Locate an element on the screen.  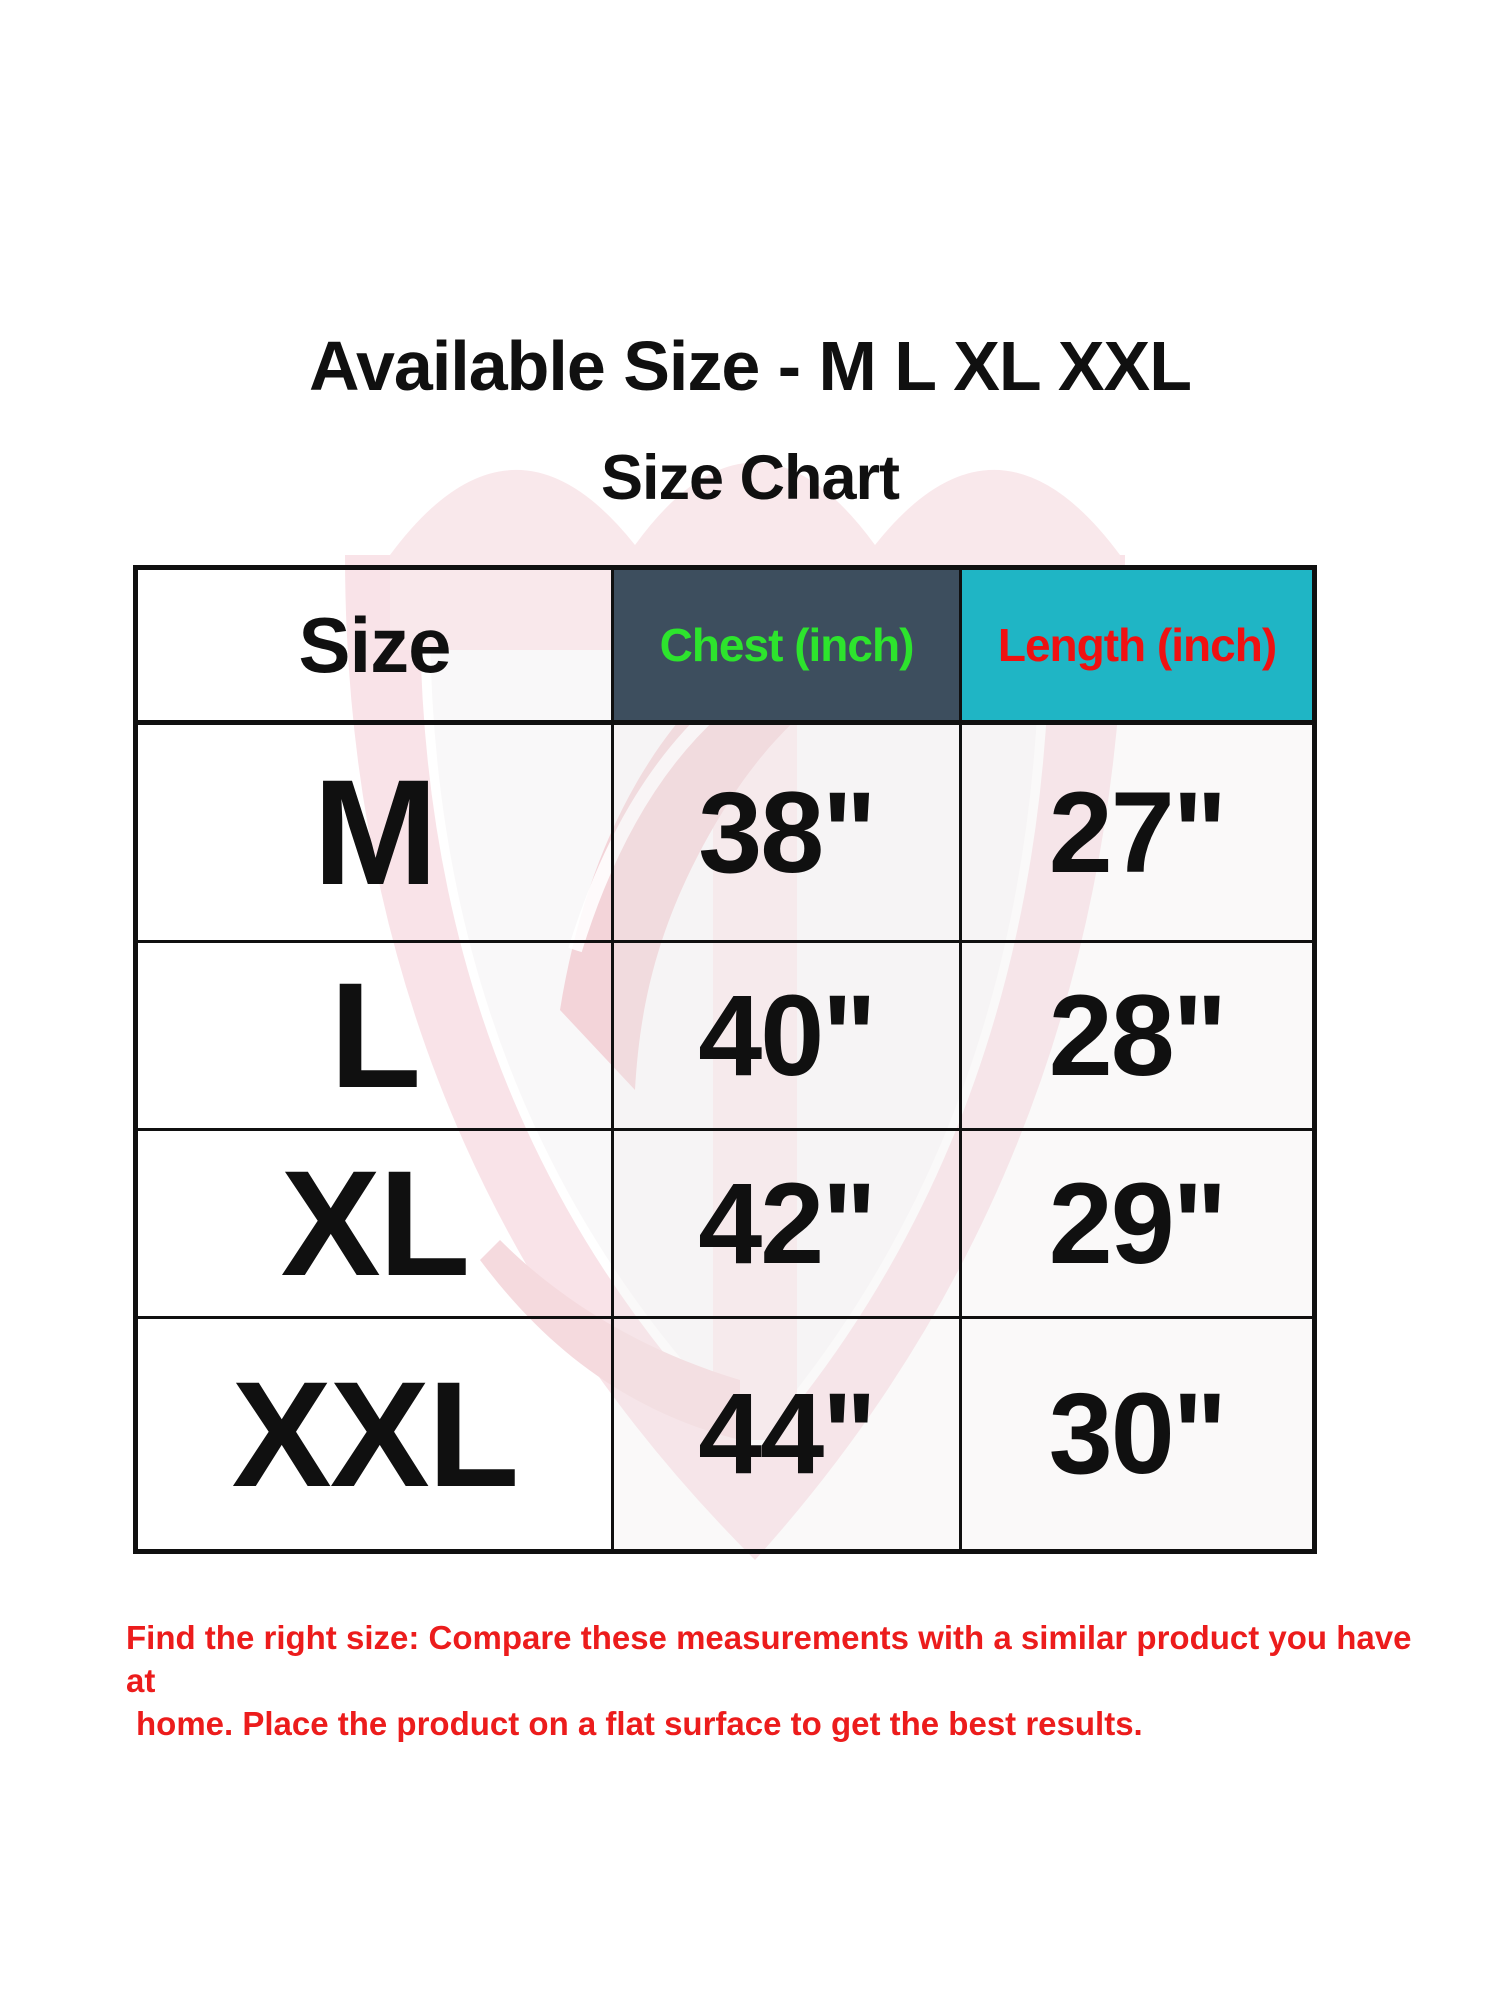
column-header-size: Size is located at coordinates (376, 647).